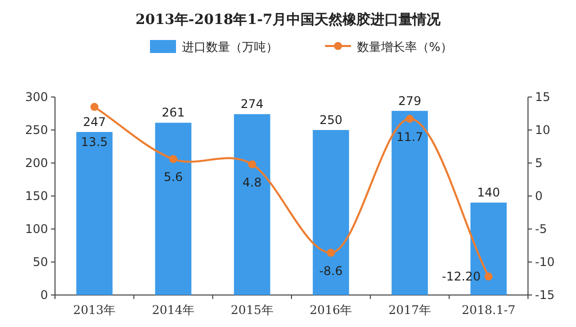  What do you see at coordinates (173, 177) in the screenshot?
I see `data-label: 5.6` at bounding box center [173, 177].